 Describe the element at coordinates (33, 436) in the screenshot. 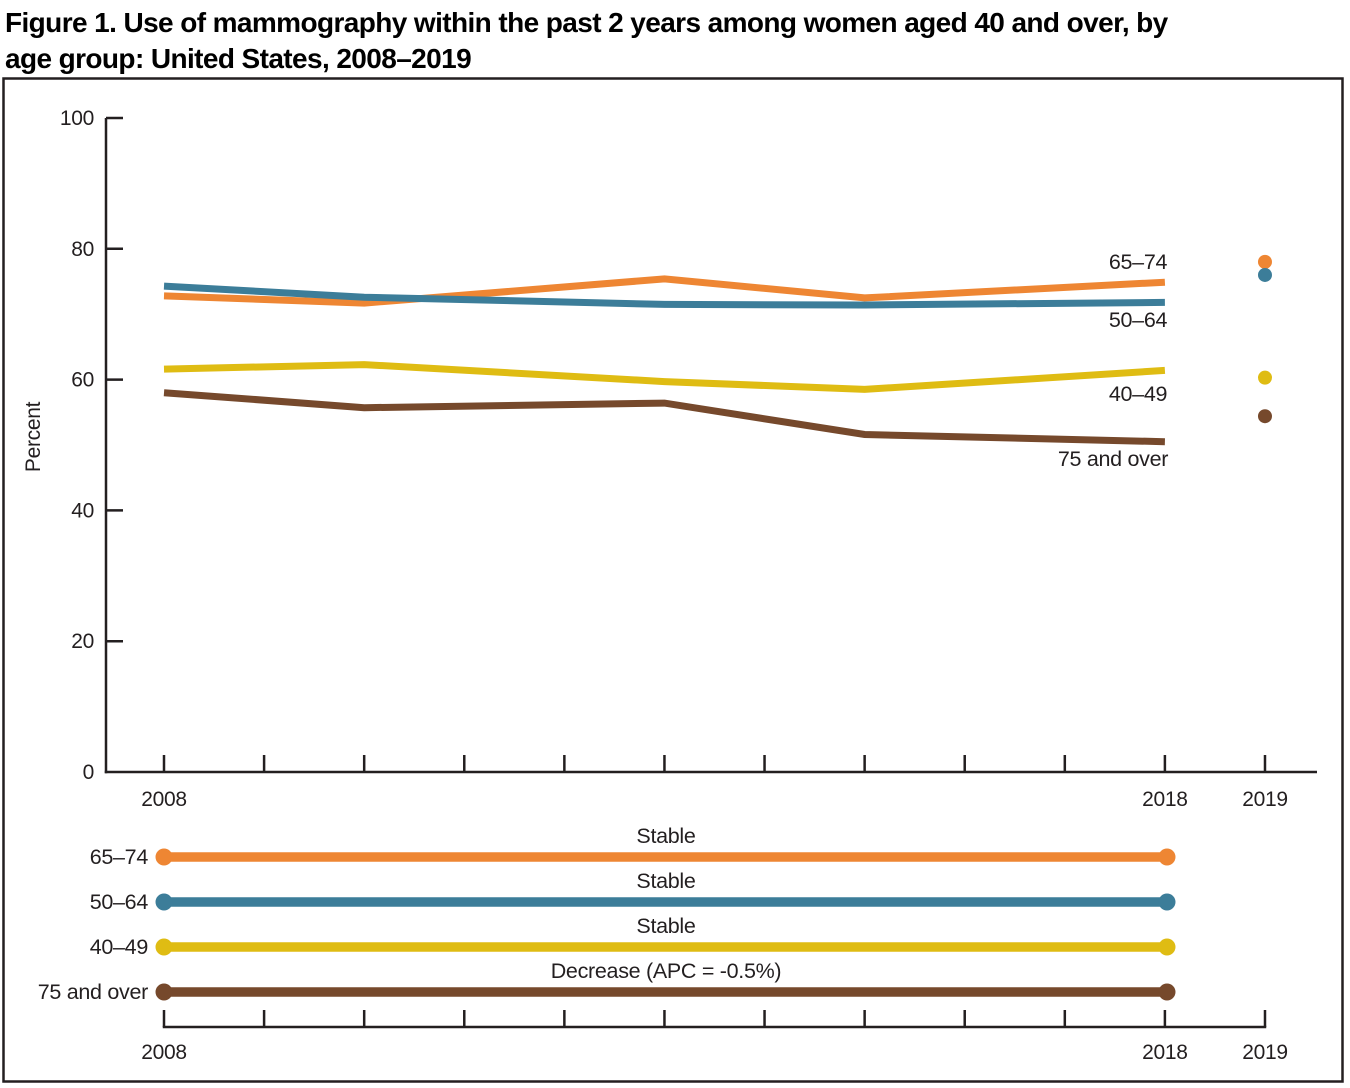

I see `y-axis-title: Percent` at that location.